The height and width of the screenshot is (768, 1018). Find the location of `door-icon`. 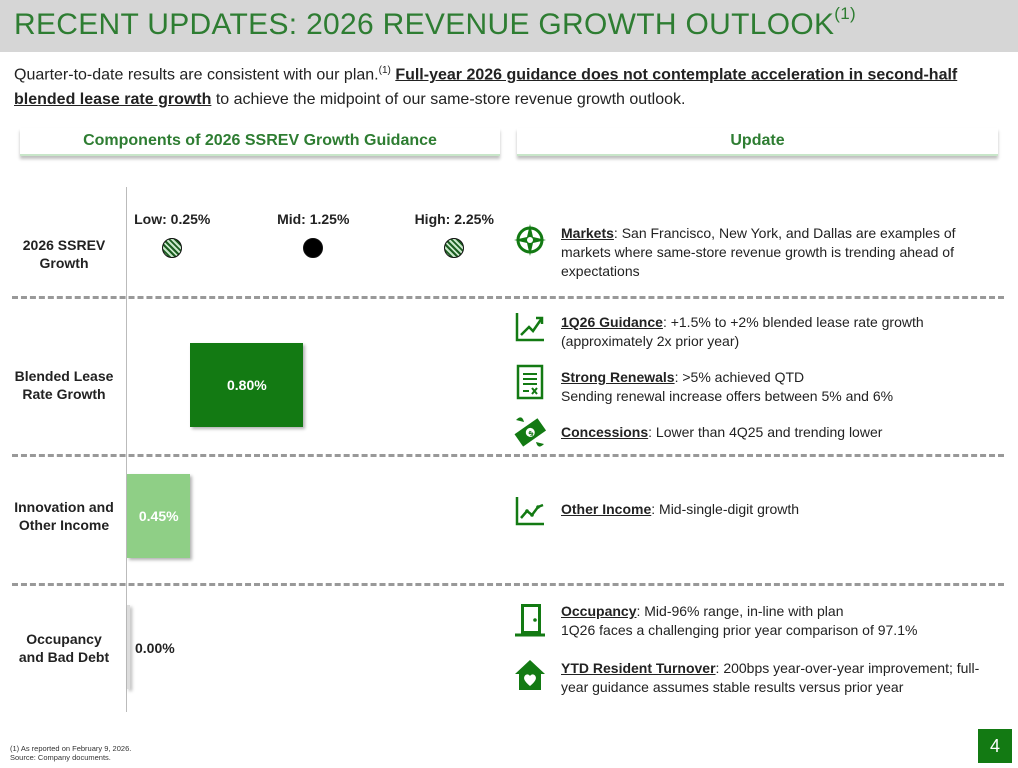

door-icon is located at coordinates (530, 620).